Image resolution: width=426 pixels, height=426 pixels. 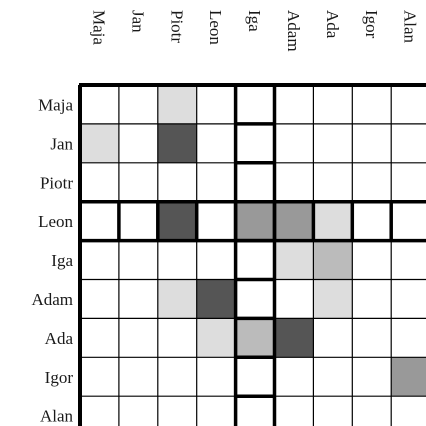 I want to click on matrix-cell-maja-iga, so click(x=255, y=104).